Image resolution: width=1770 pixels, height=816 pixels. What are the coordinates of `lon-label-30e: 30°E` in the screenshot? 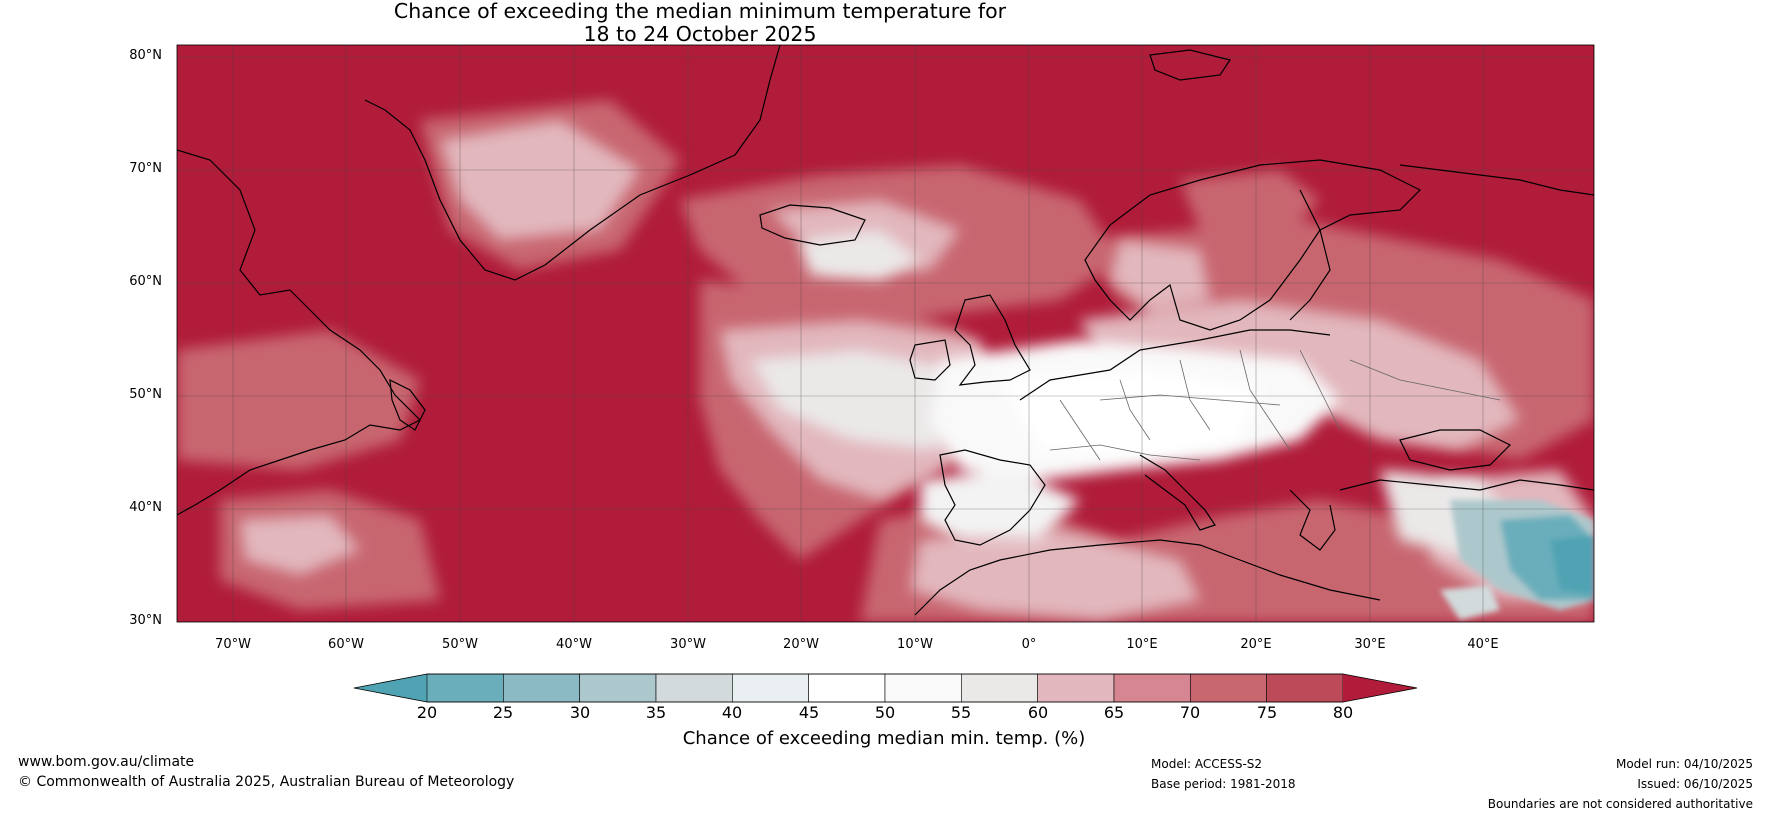 It's located at (1370, 644).